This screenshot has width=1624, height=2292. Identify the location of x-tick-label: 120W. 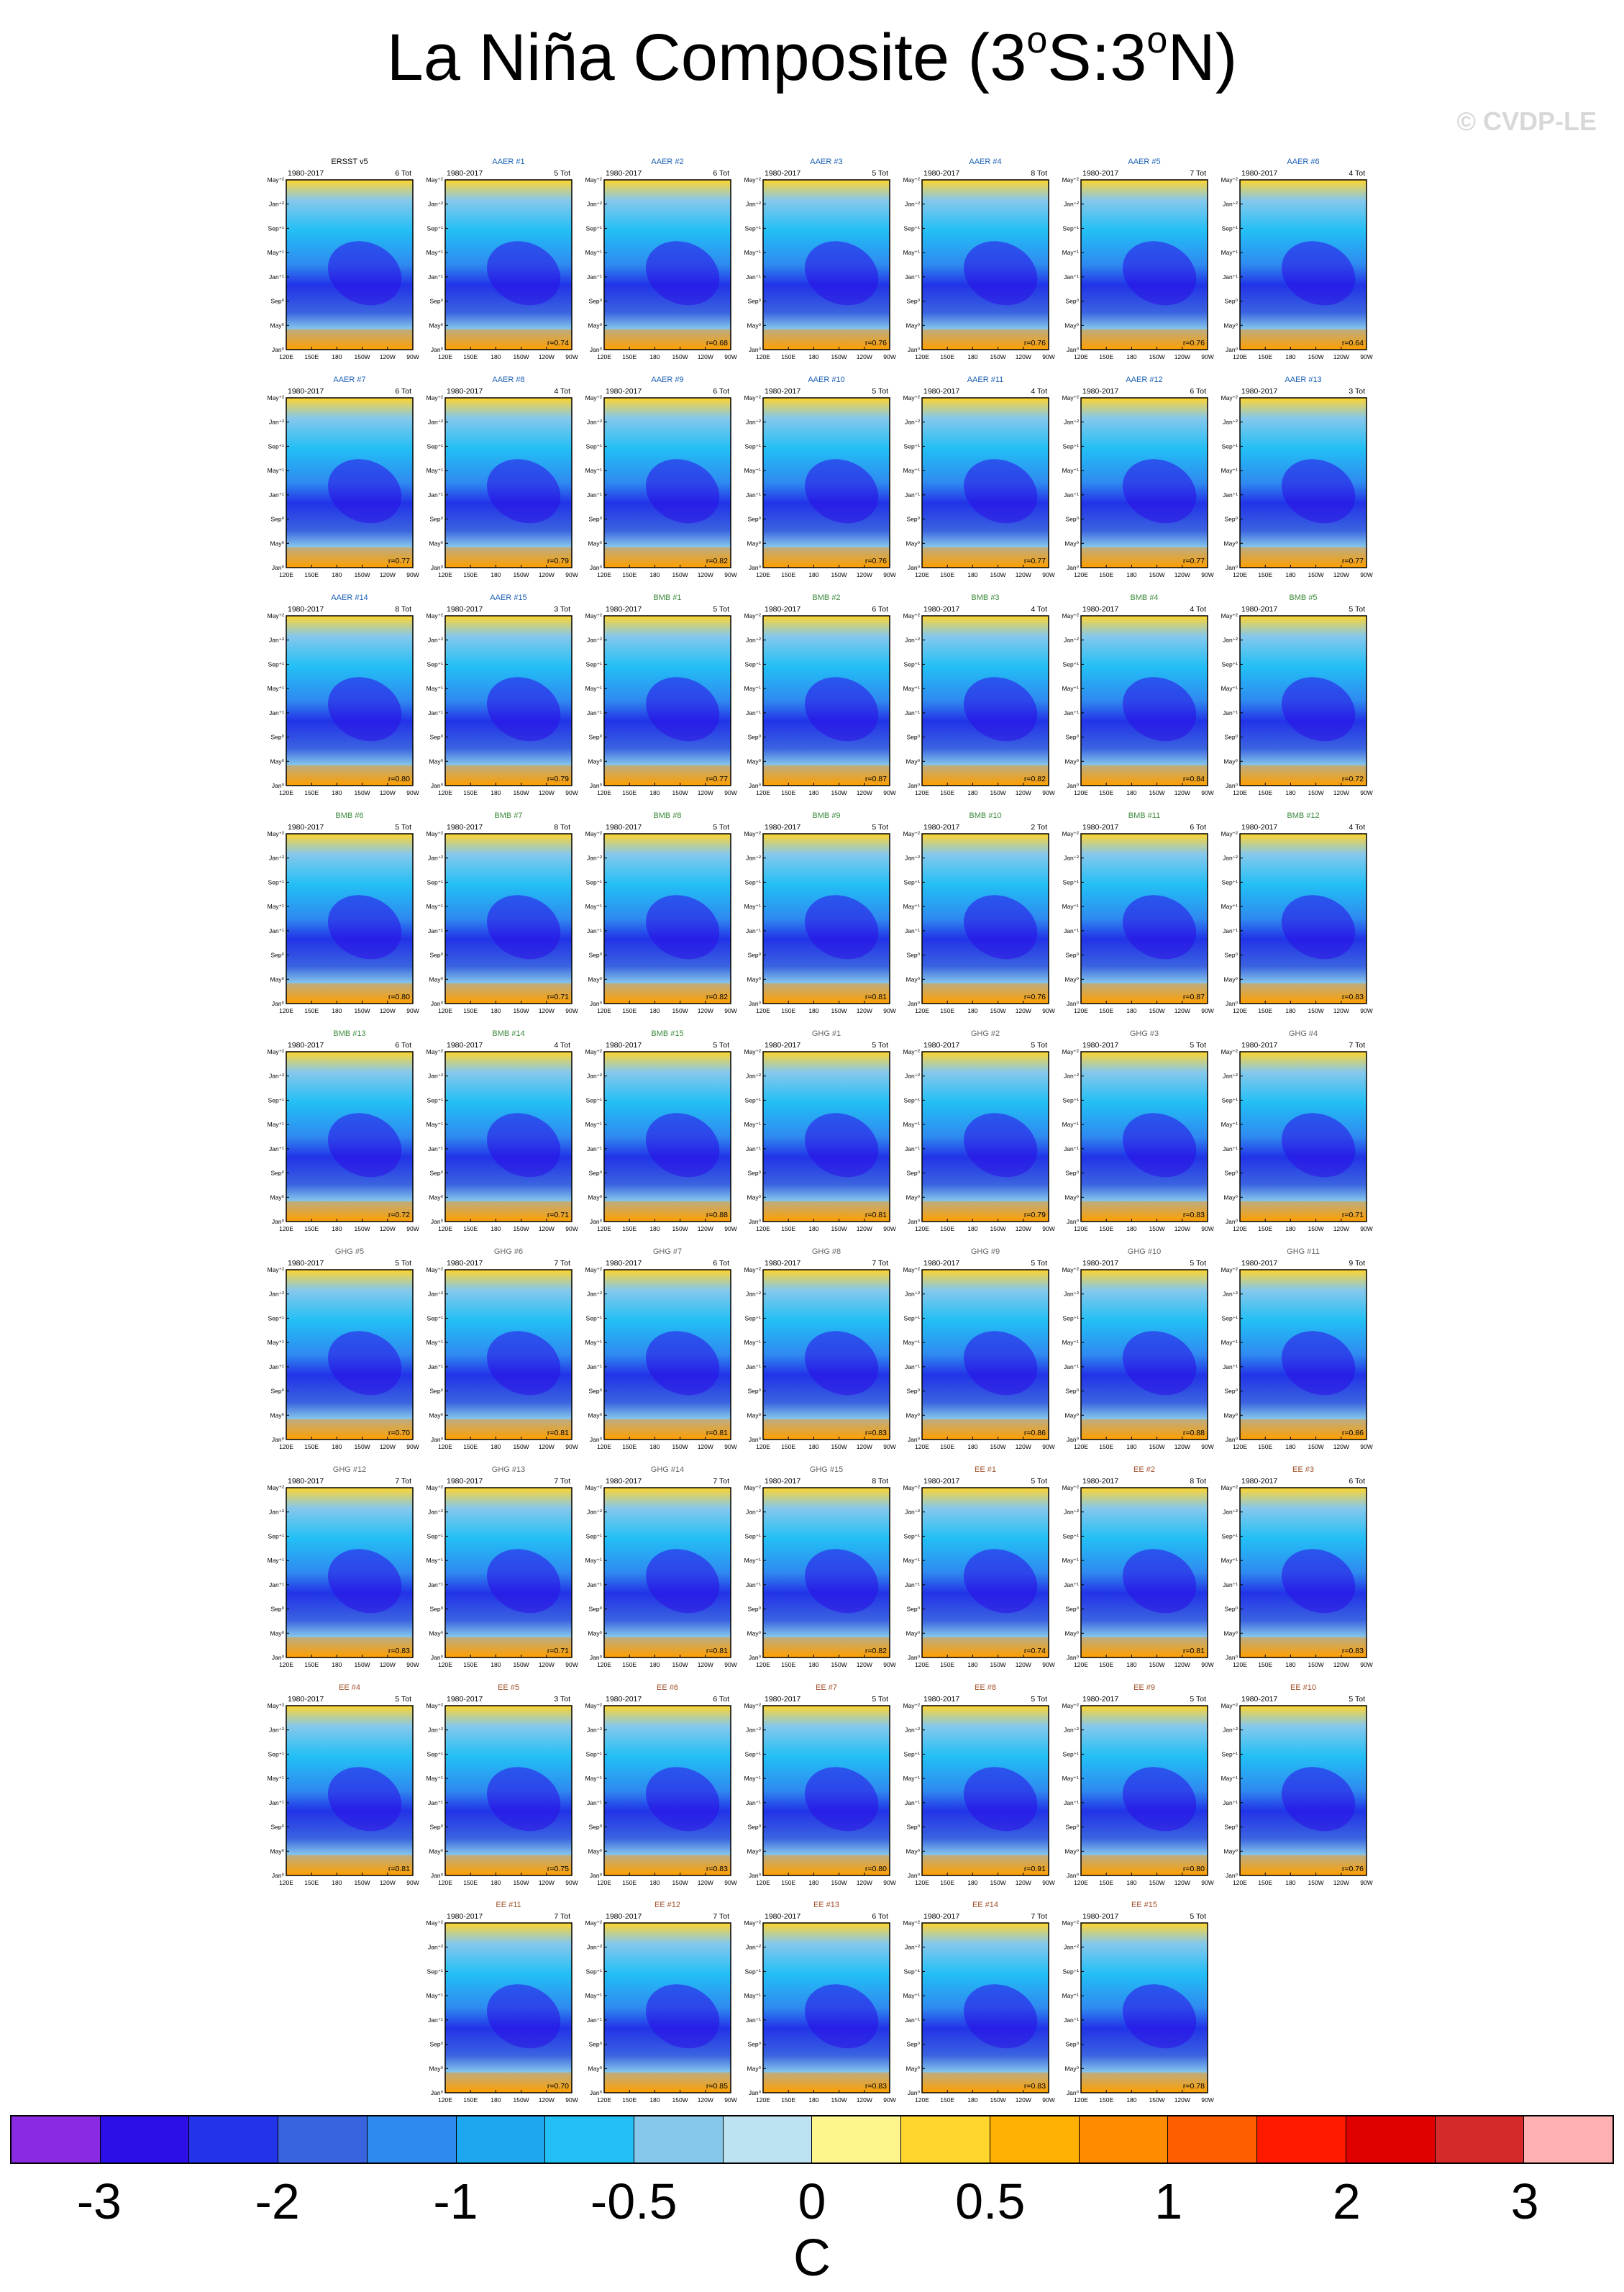
(547, 1010).